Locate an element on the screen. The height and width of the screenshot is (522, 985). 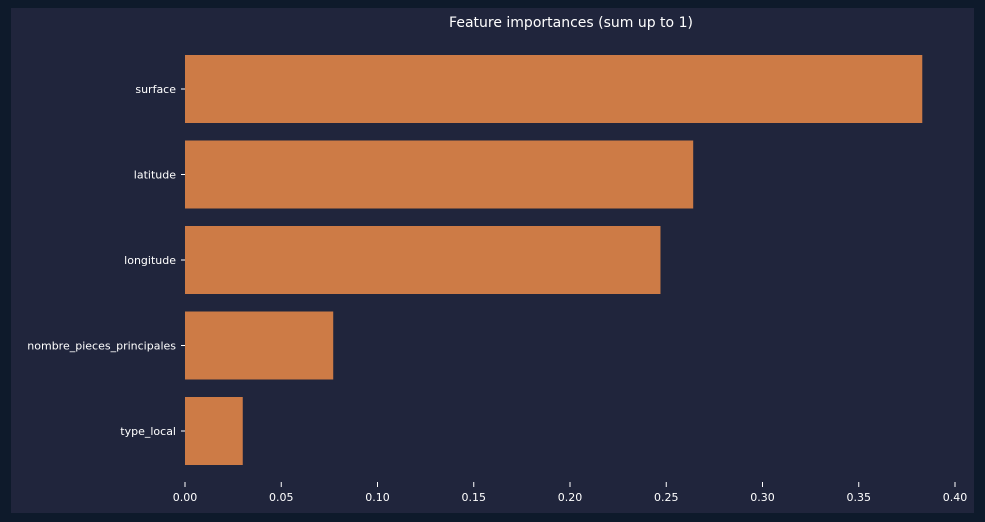
y-tick-label-latitude: latitude is located at coordinates (155, 175).